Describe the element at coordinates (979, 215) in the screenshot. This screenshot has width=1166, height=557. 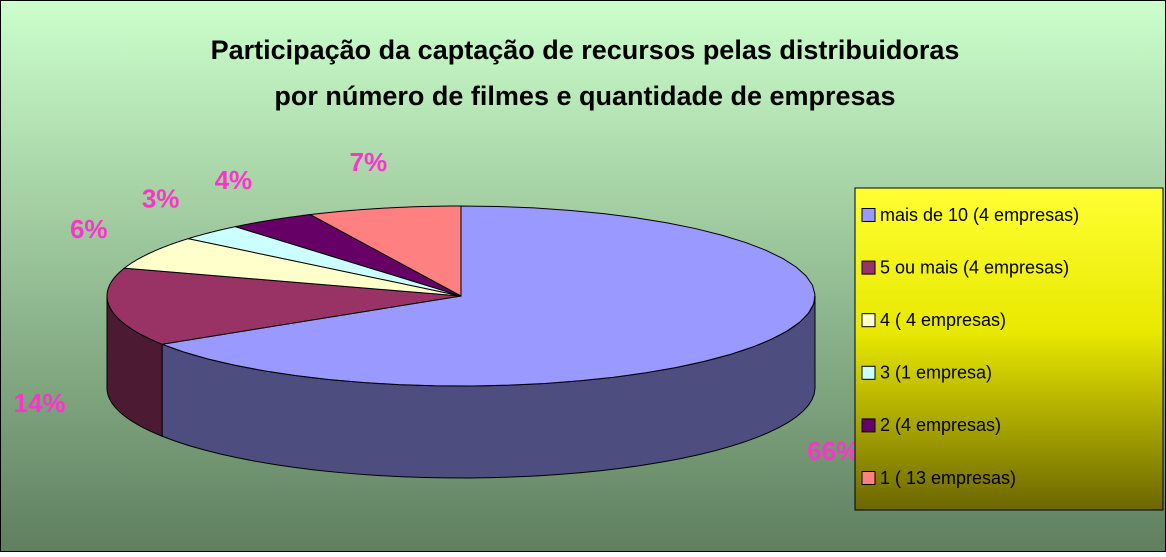
I see `legend-label: mais de 10 (4 empresas)` at that location.